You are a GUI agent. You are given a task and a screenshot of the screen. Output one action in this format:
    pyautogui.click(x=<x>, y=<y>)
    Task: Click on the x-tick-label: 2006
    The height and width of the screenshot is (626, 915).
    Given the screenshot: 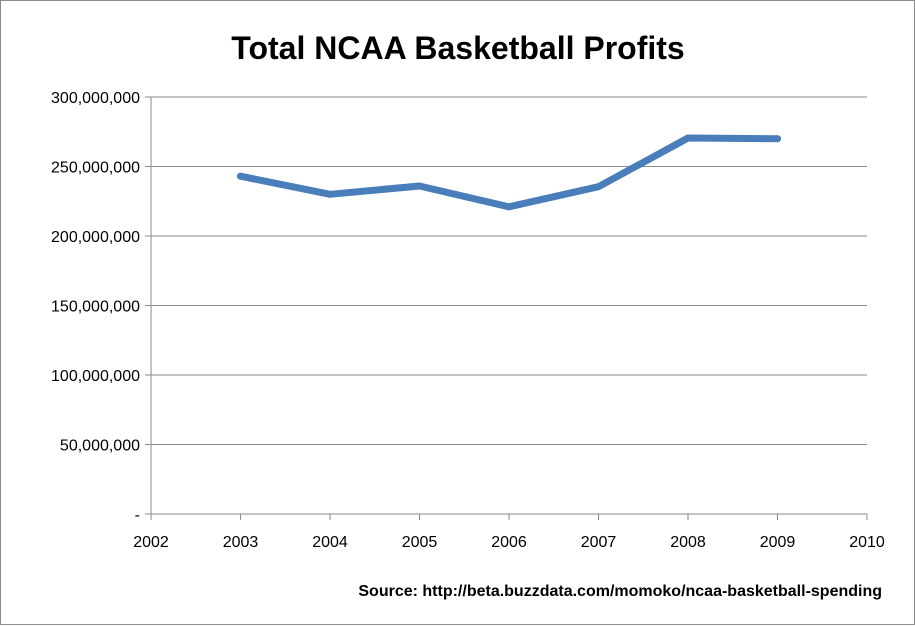 What is the action you would take?
    pyautogui.click(x=509, y=542)
    